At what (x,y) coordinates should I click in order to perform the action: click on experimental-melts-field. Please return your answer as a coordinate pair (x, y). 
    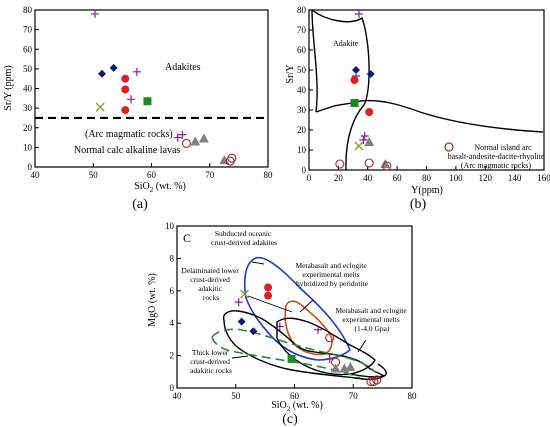
    Looking at the image, I should click on (326, 346).